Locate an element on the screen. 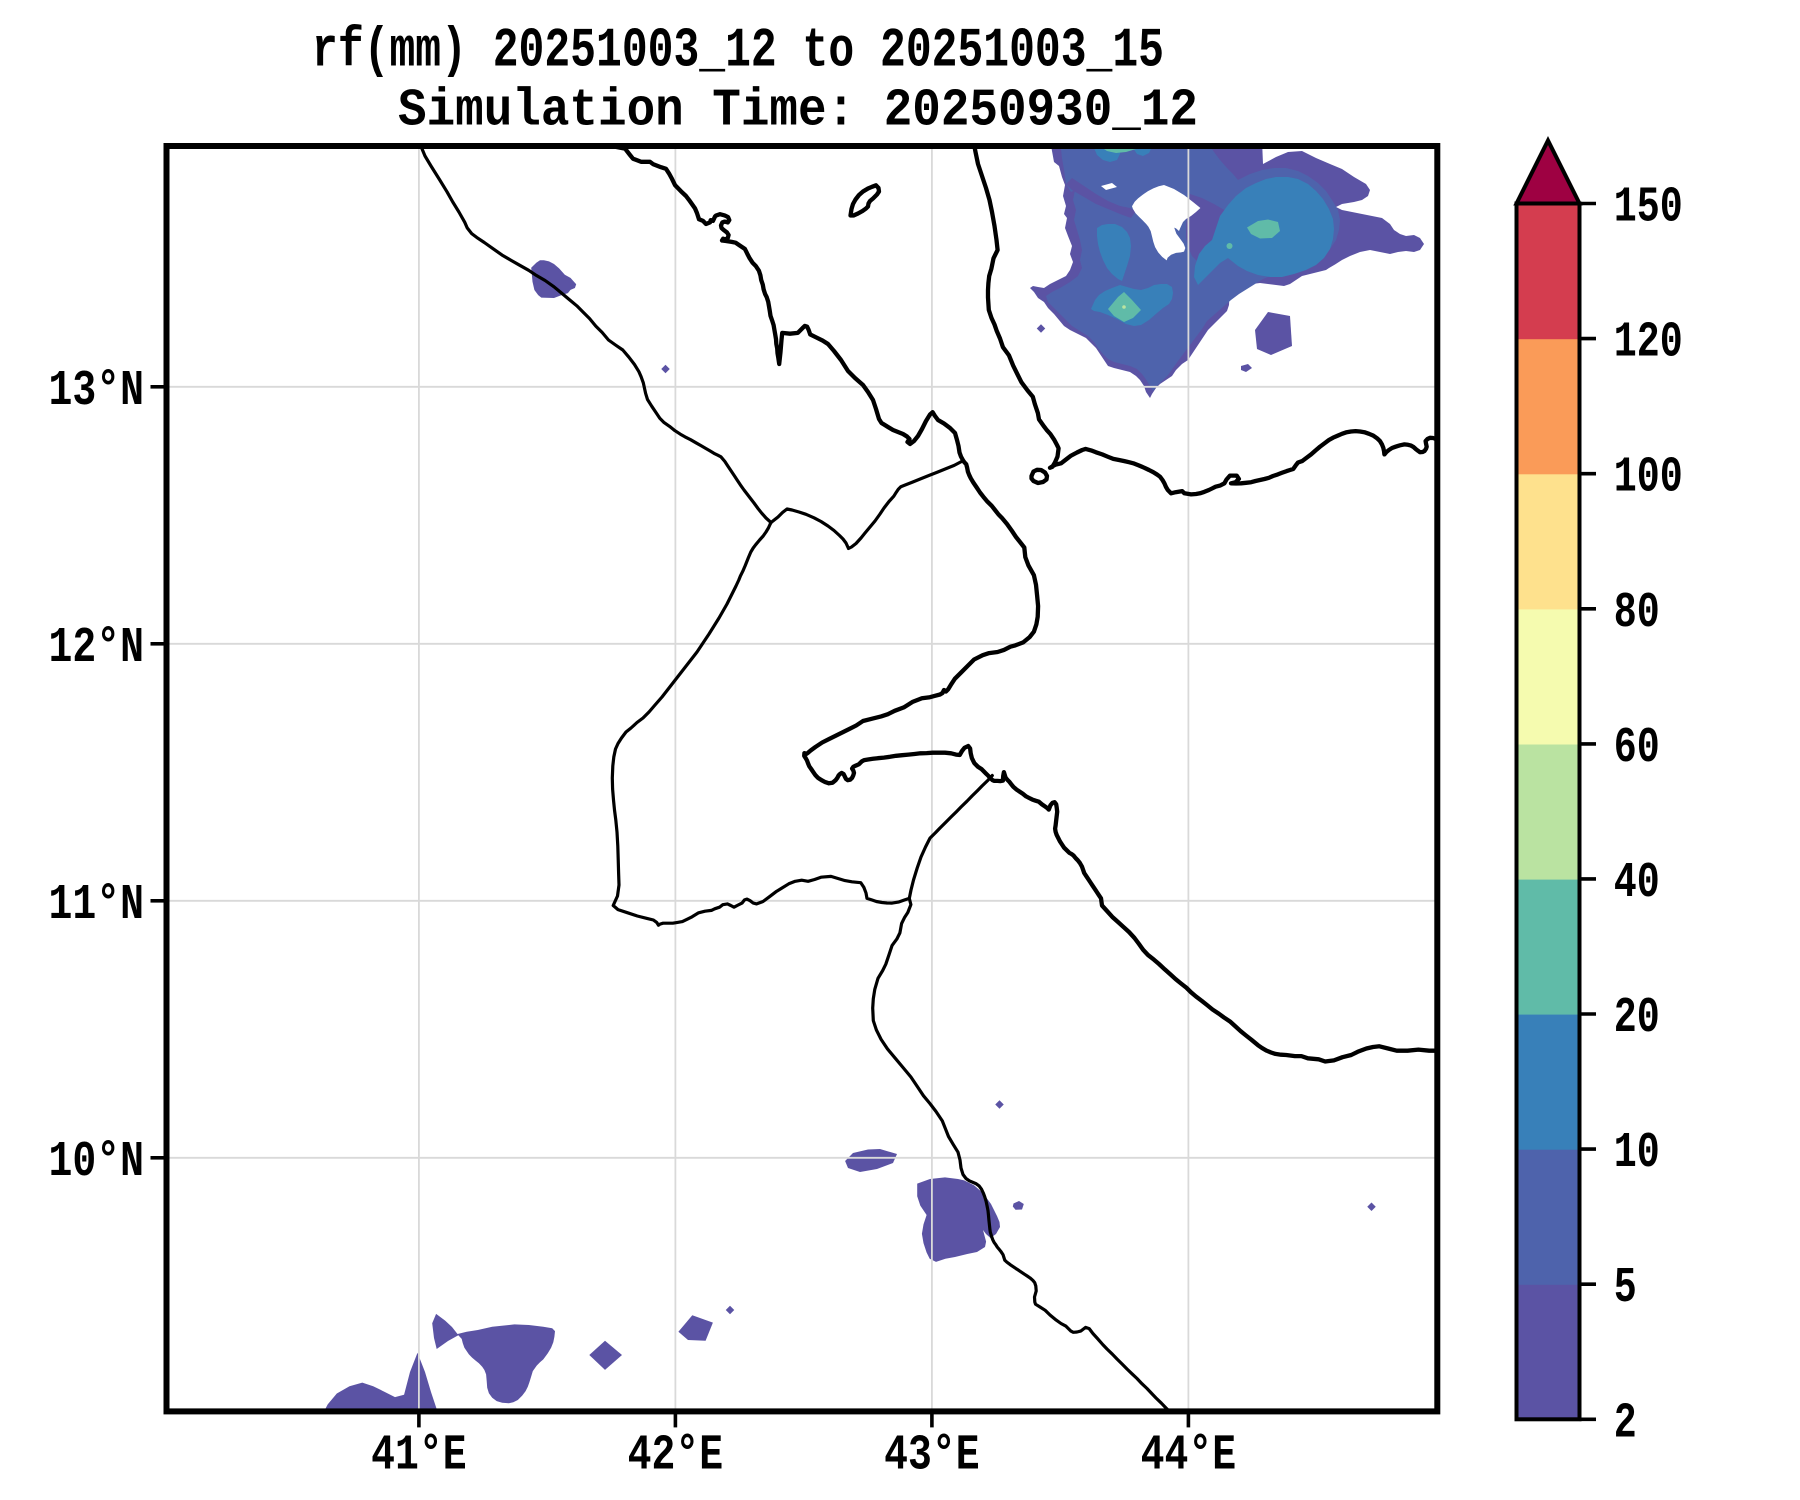 The image size is (1800, 1500). svg-text: 2 is located at coordinates (1625, 1423).